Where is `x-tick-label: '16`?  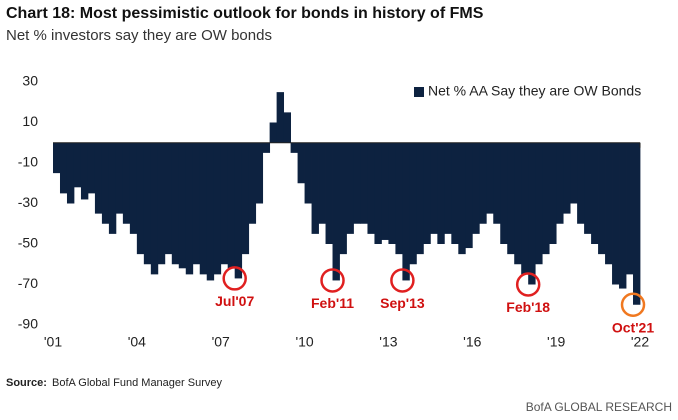 x-tick-label: '16 is located at coordinates (472, 342).